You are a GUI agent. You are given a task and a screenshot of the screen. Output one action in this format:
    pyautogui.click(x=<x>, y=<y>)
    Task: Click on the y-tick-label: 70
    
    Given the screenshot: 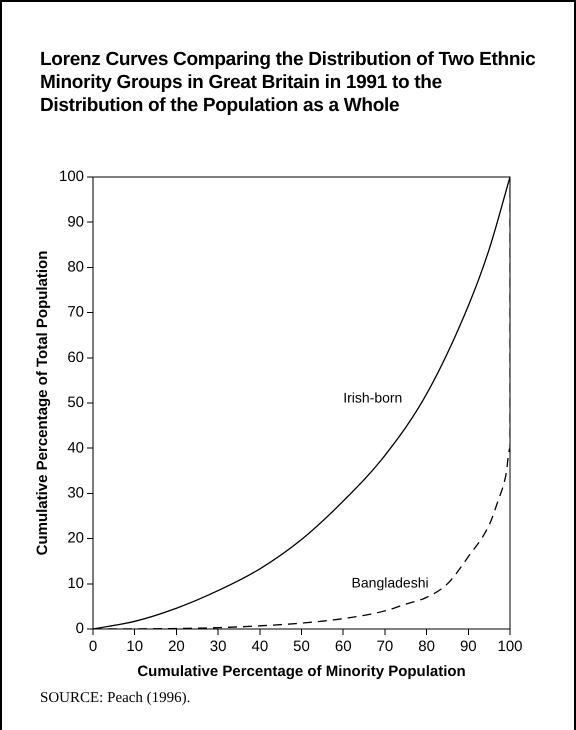 What is the action you would take?
    pyautogui.click(x=75, y=312)
    